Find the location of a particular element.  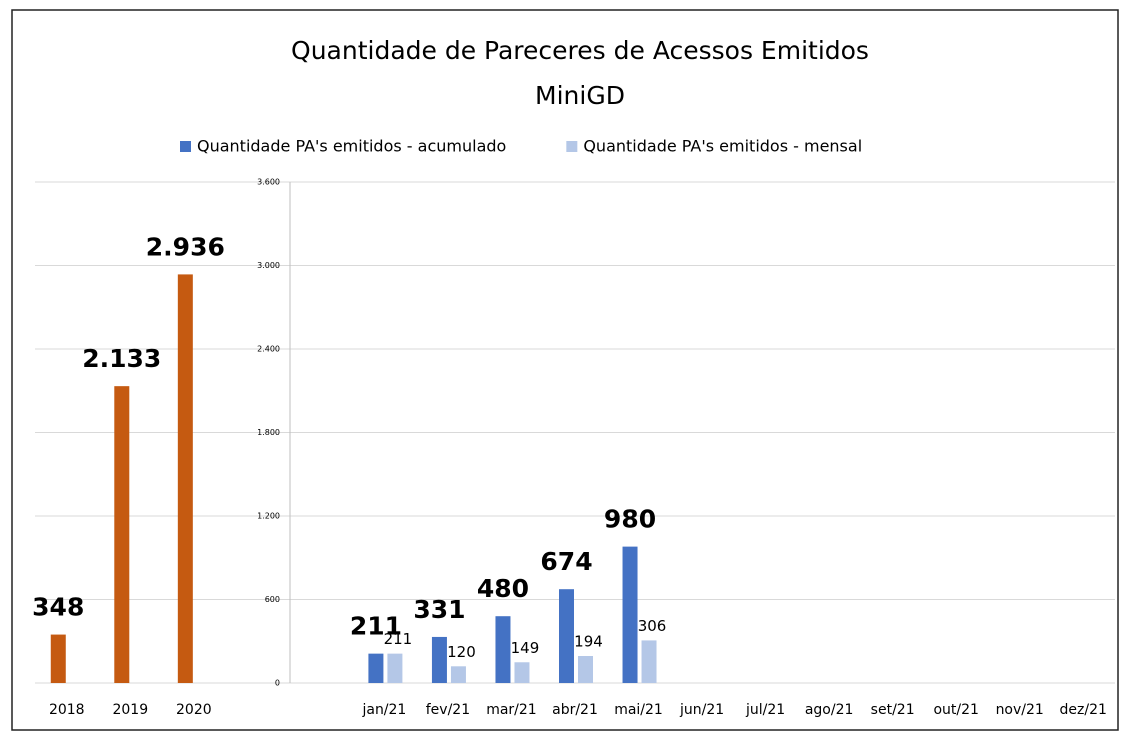

x-tick-label: jun/21 is located at coordinates (701, 710).